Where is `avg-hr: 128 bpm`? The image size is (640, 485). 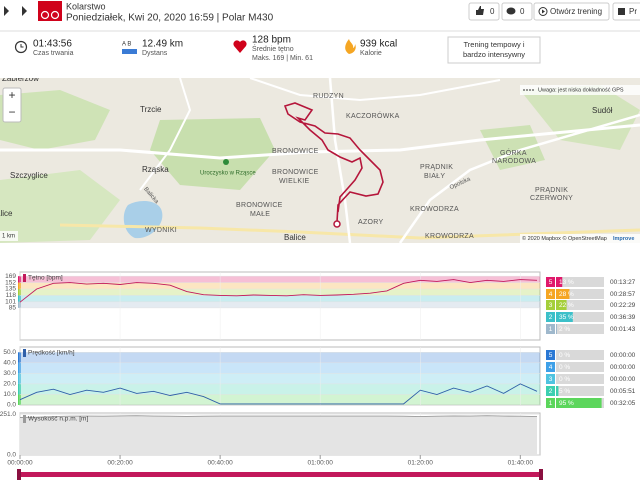 avg-hr: 128 bpm is located at coordinates (271, 40).